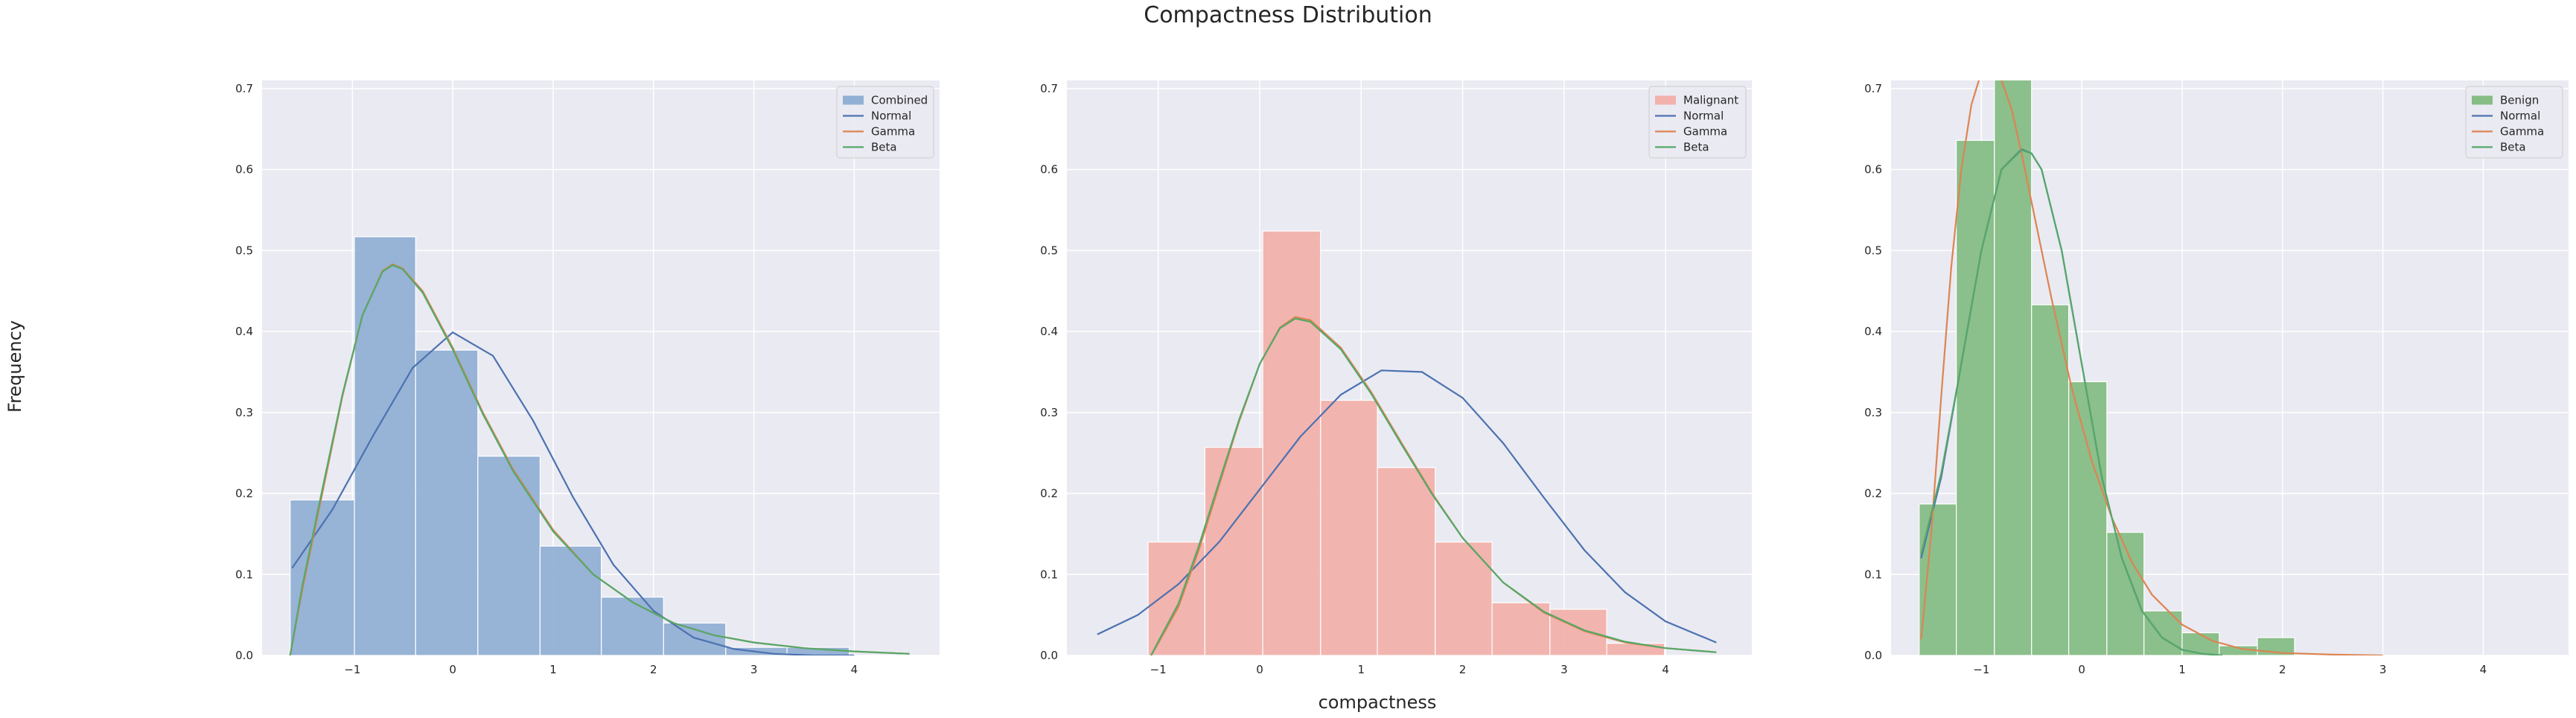 This screenshot has height=718, width=2576. I want to click on legend-label: Malignant, so click(1710, 100).